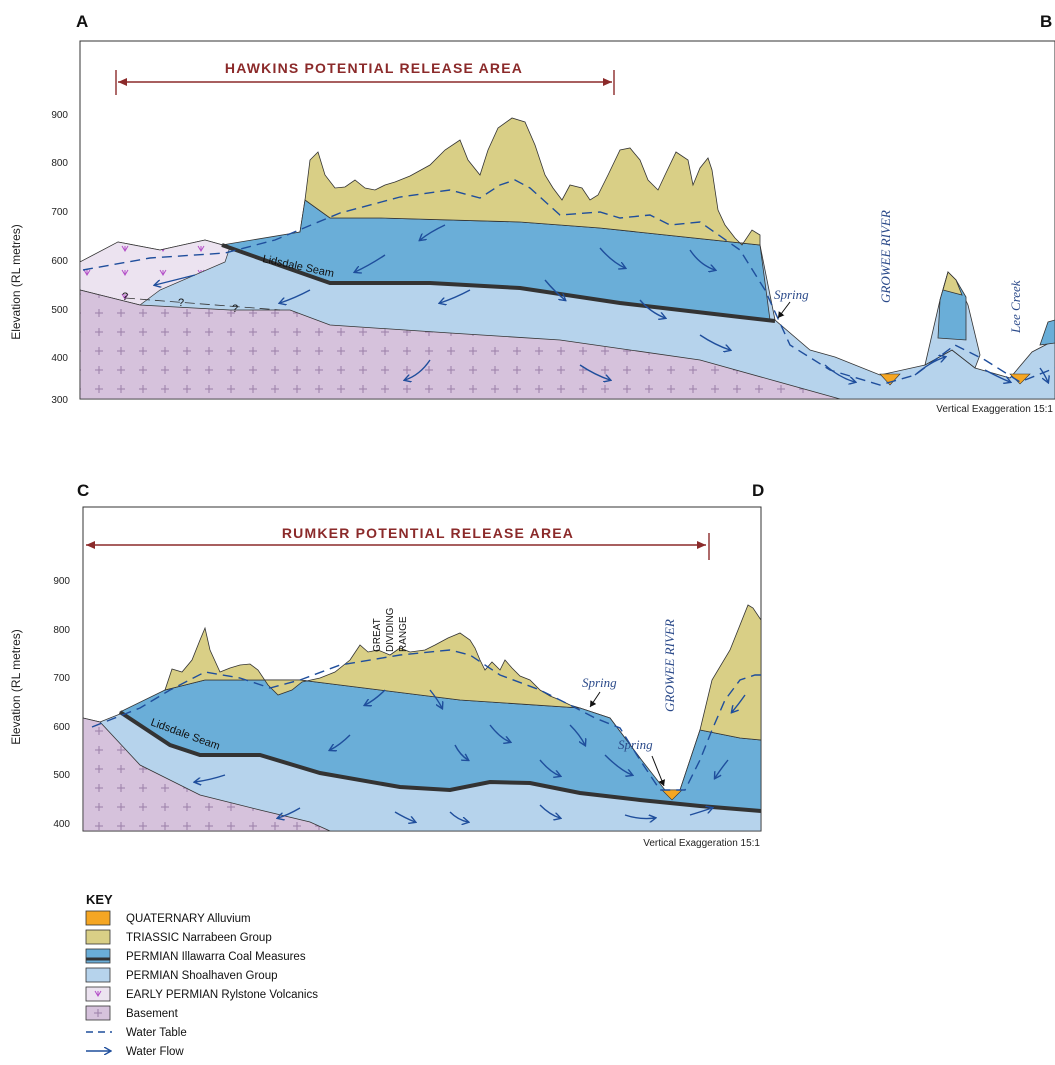 This screenshot has width=1055, height=1065. I want to click on alluvium-growee-ab, so click(890, 379).